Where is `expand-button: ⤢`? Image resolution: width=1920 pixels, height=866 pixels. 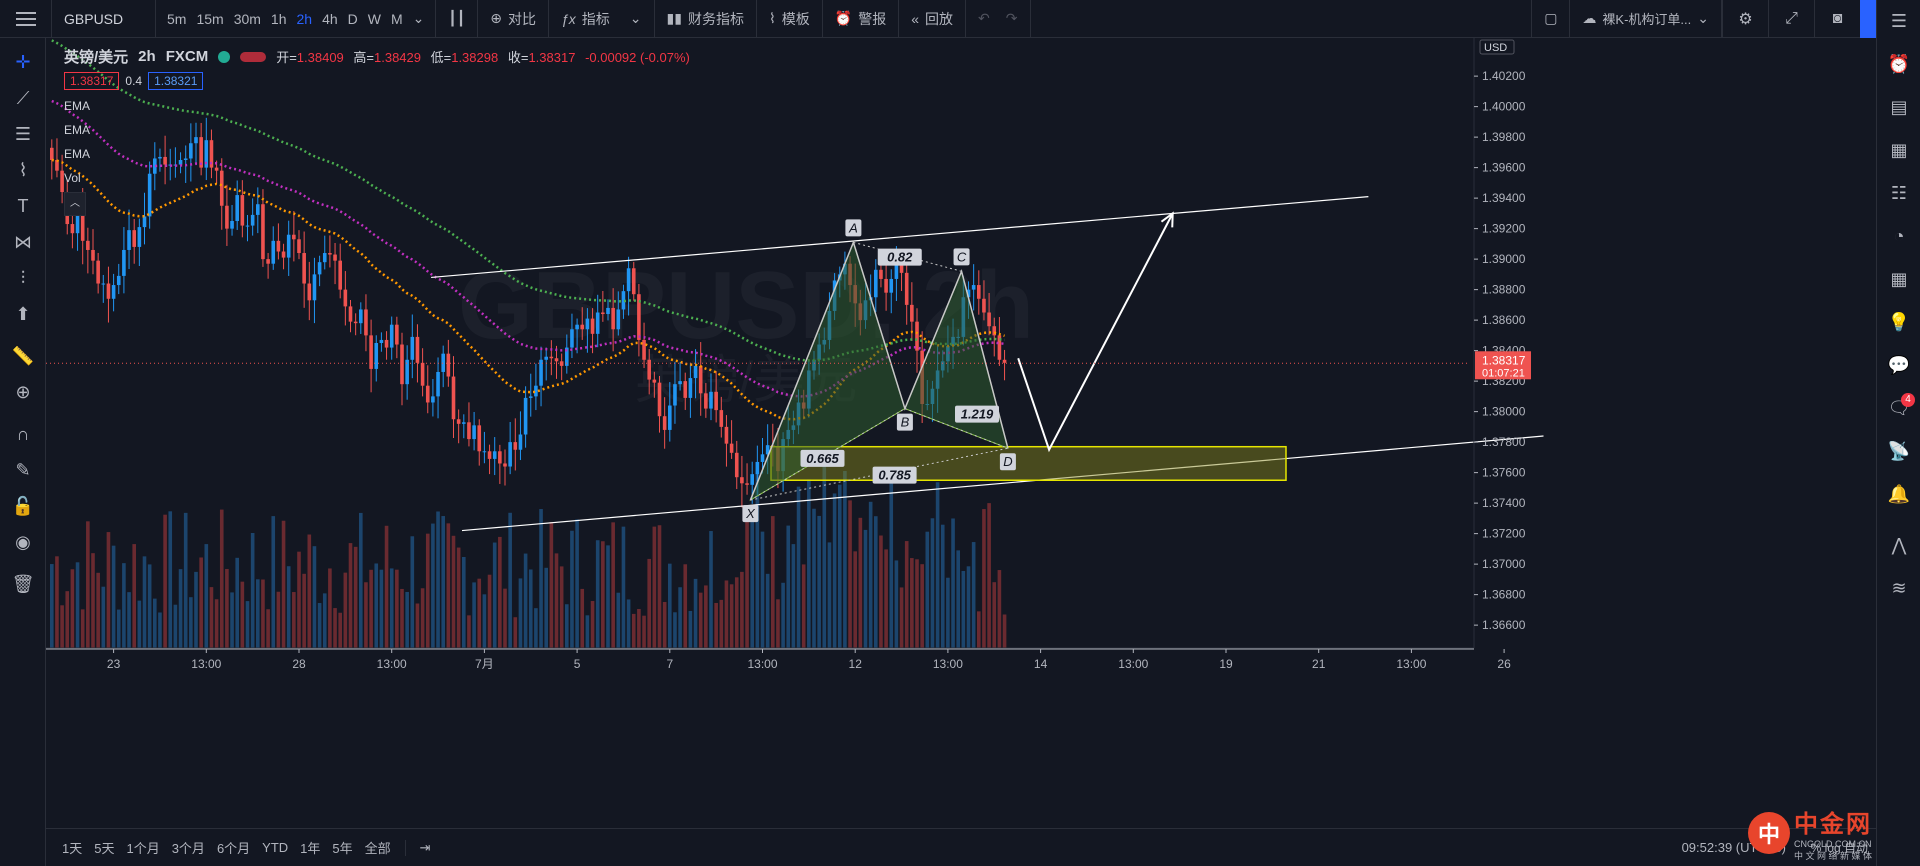
expand-button: ⤢ is located at coordinates (1791, 19).